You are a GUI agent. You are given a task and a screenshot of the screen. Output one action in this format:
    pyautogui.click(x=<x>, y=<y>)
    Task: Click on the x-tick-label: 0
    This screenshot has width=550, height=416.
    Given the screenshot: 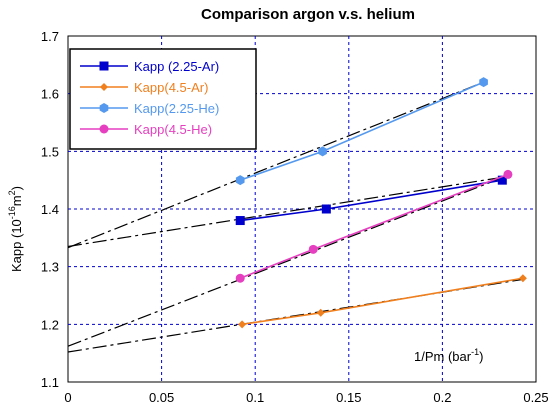 What is the action you would take?
    pyautogui.click(x=67, y=397)
    